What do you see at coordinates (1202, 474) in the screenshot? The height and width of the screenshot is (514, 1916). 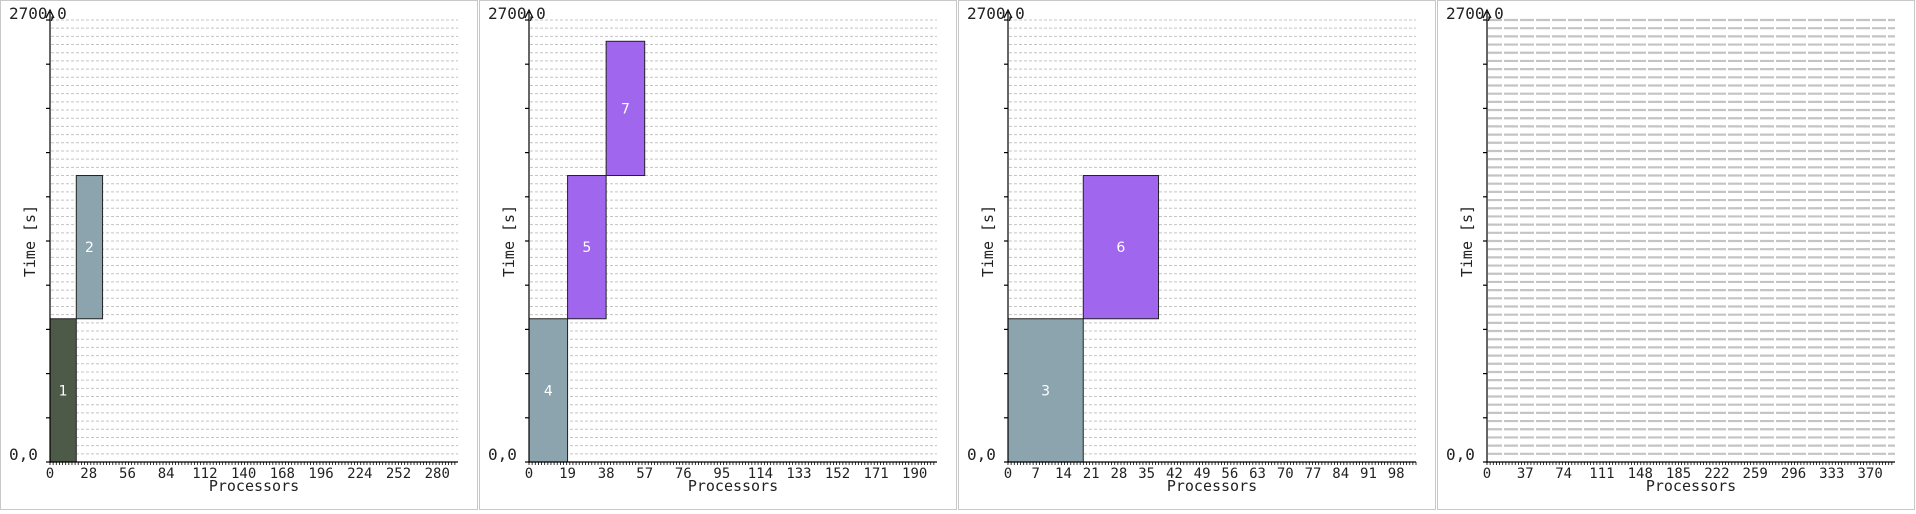 I see `x-tick-label: 49` at bounding box center [1202, 474].